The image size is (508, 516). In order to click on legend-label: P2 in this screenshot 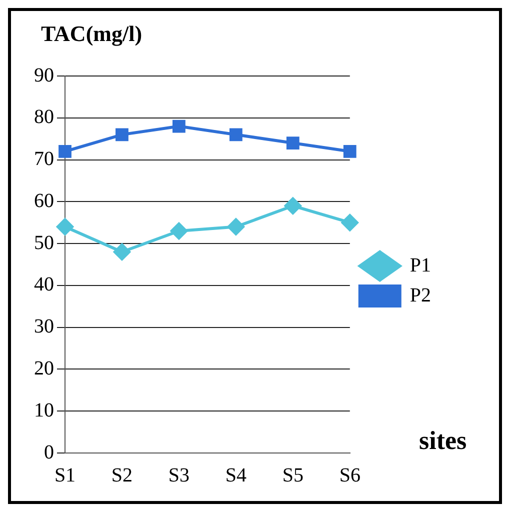, I will do `click(420, 295)`.